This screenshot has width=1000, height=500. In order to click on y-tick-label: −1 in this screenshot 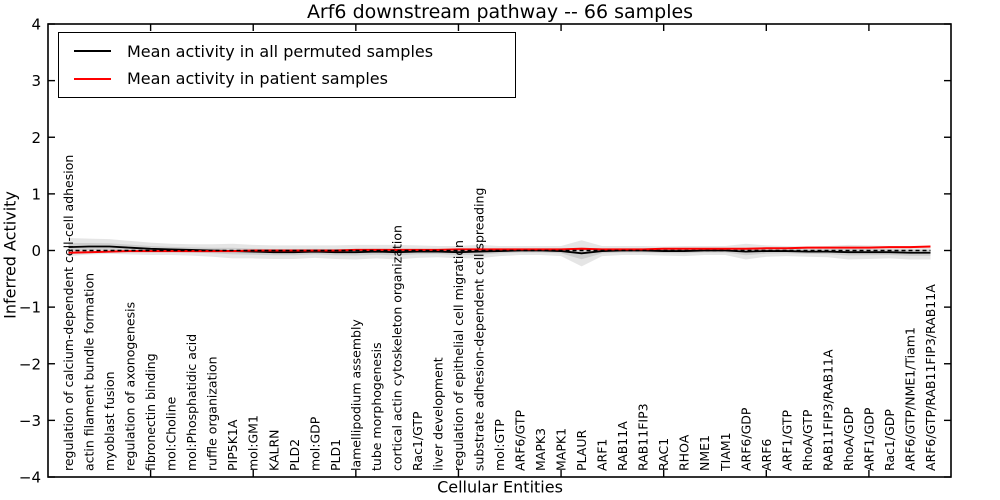, I will do `click(30, 308)`.